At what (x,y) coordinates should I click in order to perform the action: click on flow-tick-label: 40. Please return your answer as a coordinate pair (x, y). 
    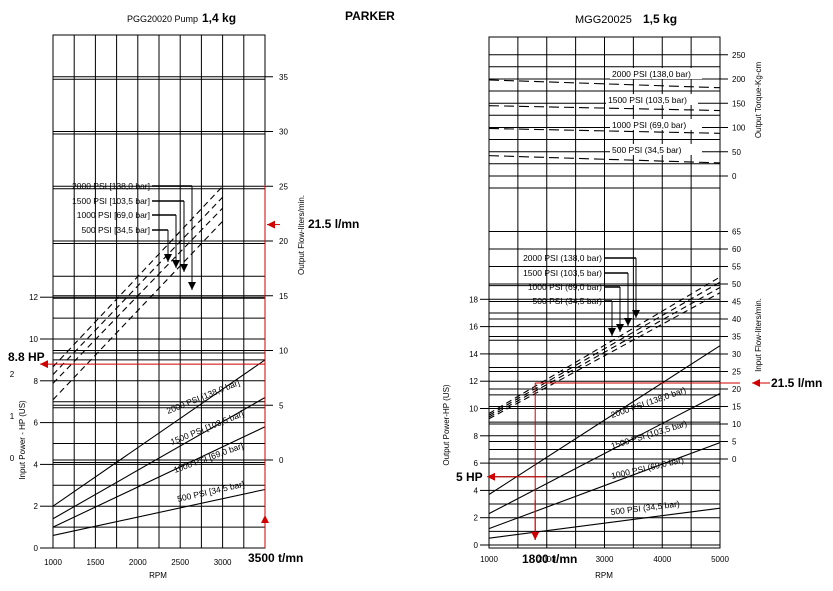
    Looking at the image, I should click on (736, 319).